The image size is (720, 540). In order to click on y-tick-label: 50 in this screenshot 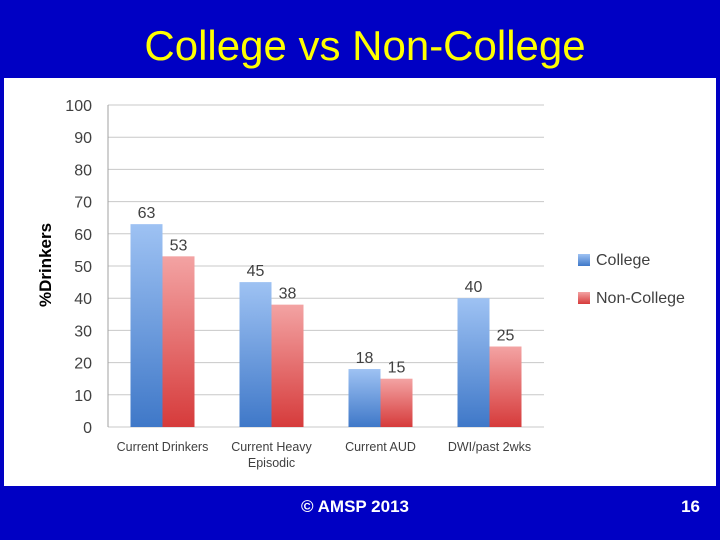, I will do `click(83, 267)`.